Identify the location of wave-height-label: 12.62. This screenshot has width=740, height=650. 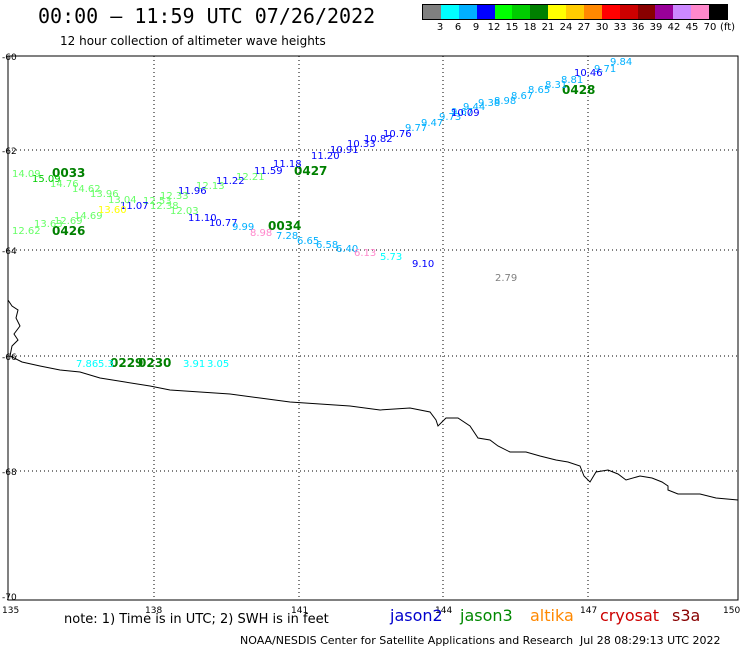
(26, 231).